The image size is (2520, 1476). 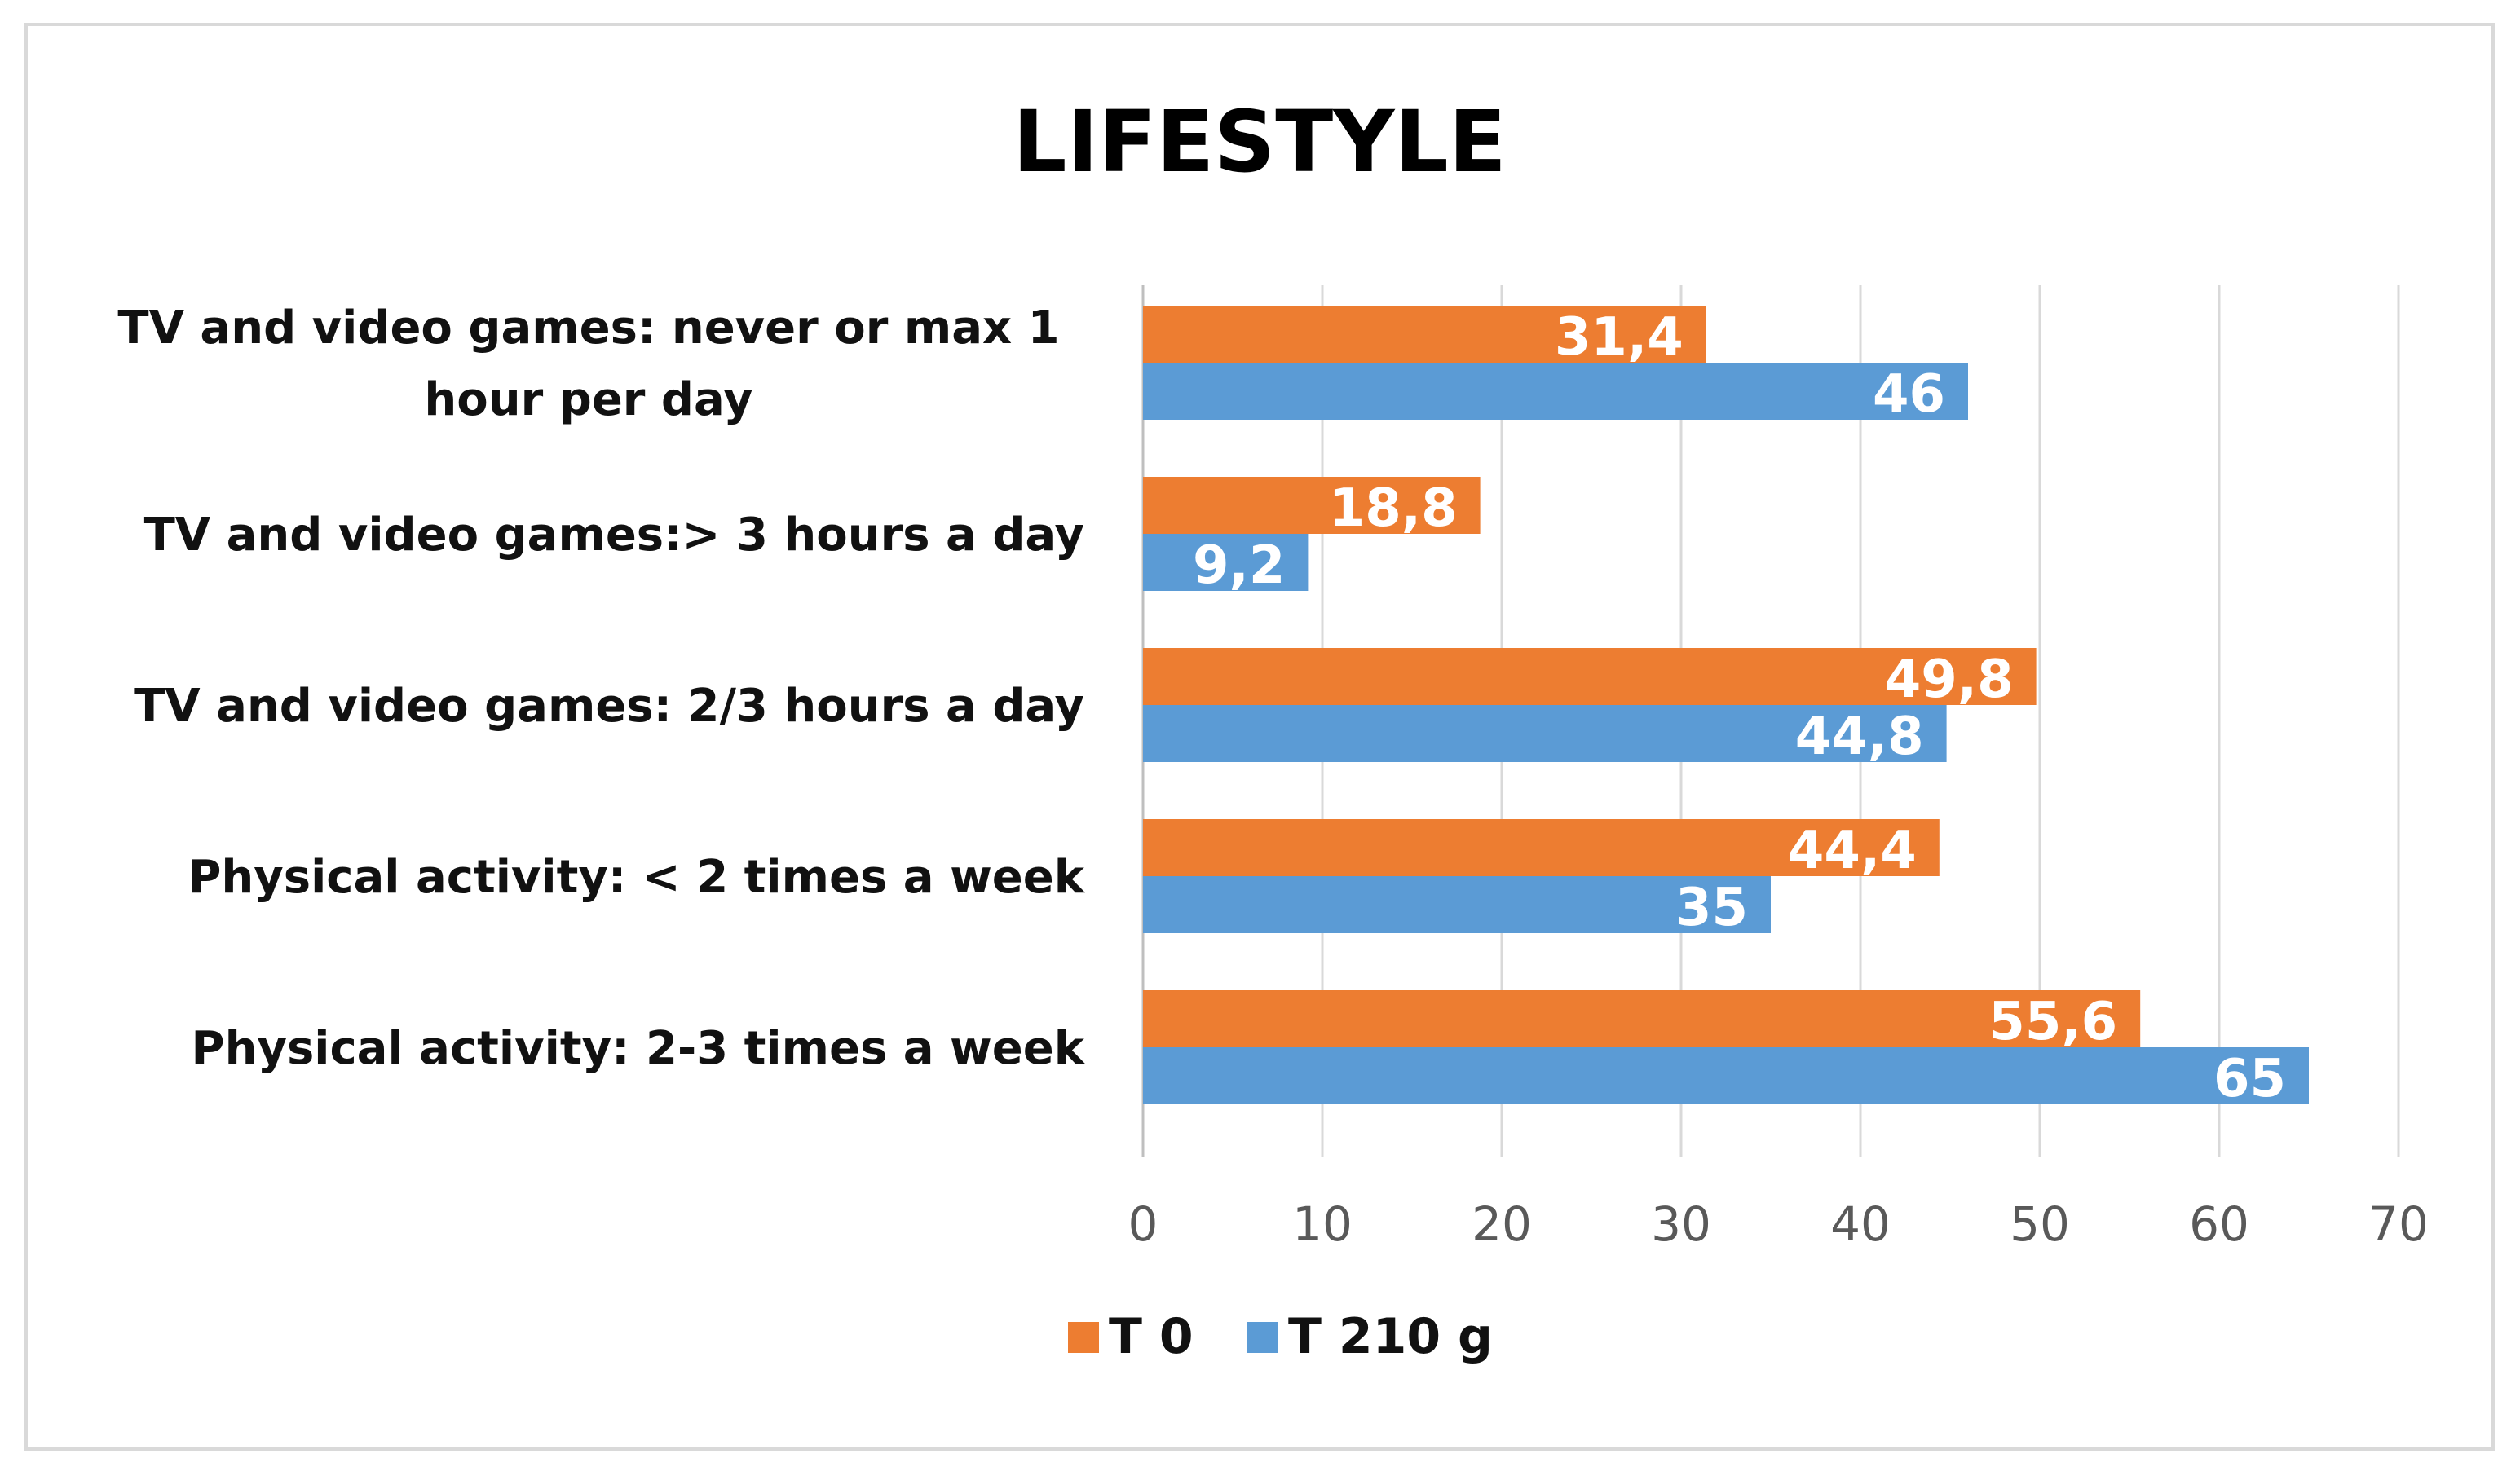 I want to click on category-label: Physical activity: < 2 times a week, so click(x=637, y=877).